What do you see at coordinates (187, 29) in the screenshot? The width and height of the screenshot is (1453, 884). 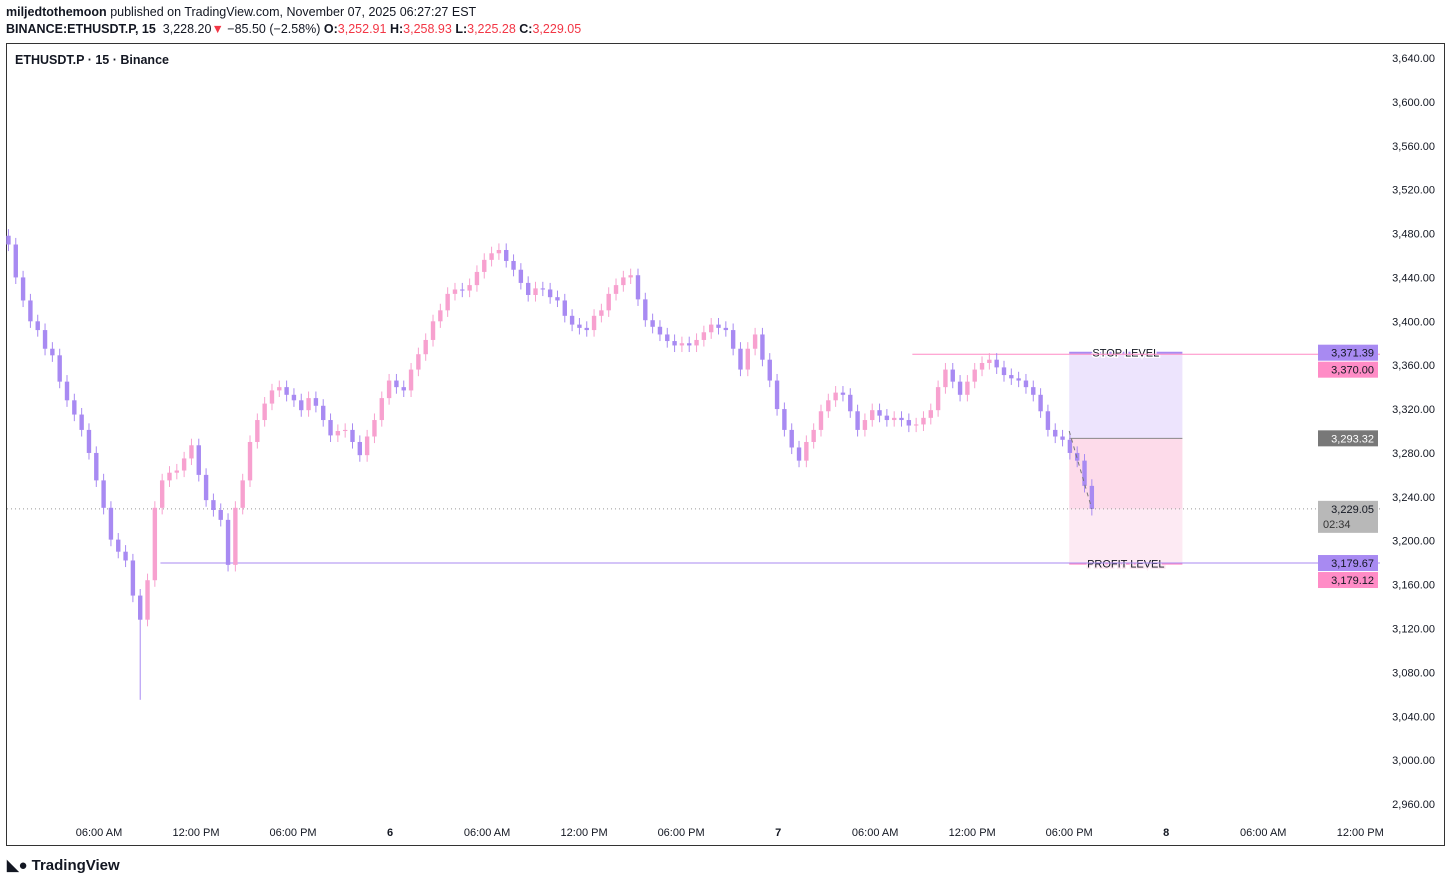 I see `last-price: 3,228.20` at bounding box center [187, 29].